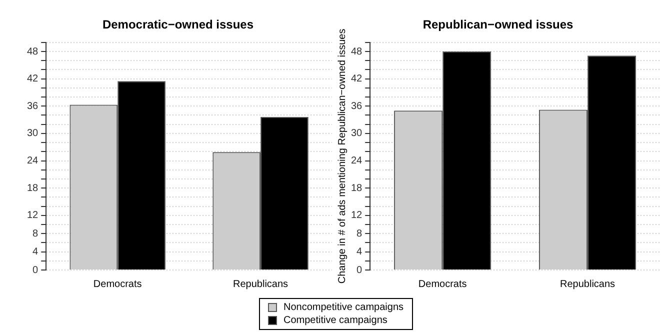 The height and width of the screenshot is (335, 672). What do you see at coordinates (178, 25) in the screenshot?
I see `chart-title: Democratic−owned issues` at bounding box center [178, 25].